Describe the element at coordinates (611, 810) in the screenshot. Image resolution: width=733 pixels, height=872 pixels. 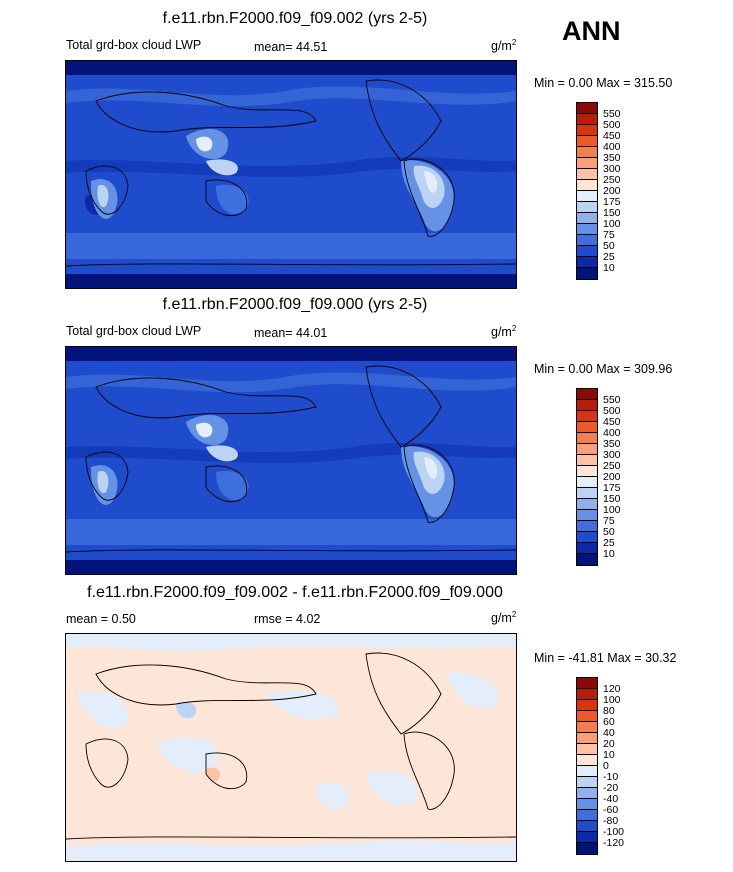
I see `colorbar-tick-label: -60` at that location.